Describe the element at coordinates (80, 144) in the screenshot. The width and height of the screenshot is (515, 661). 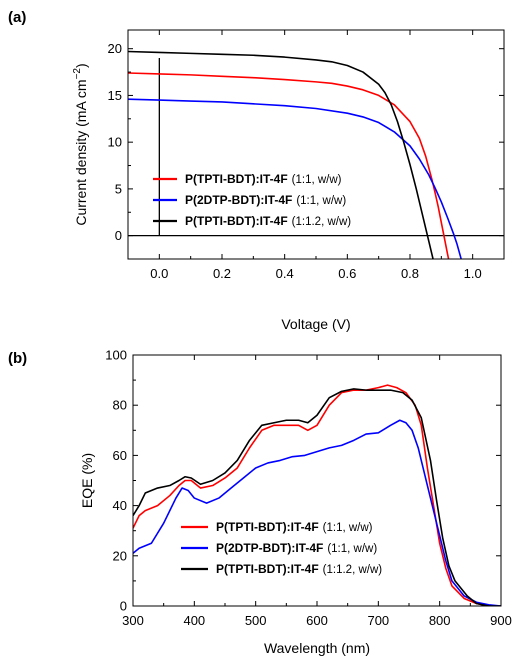
I see `y-axis-title: Current density (mA cm−2)` at that location.